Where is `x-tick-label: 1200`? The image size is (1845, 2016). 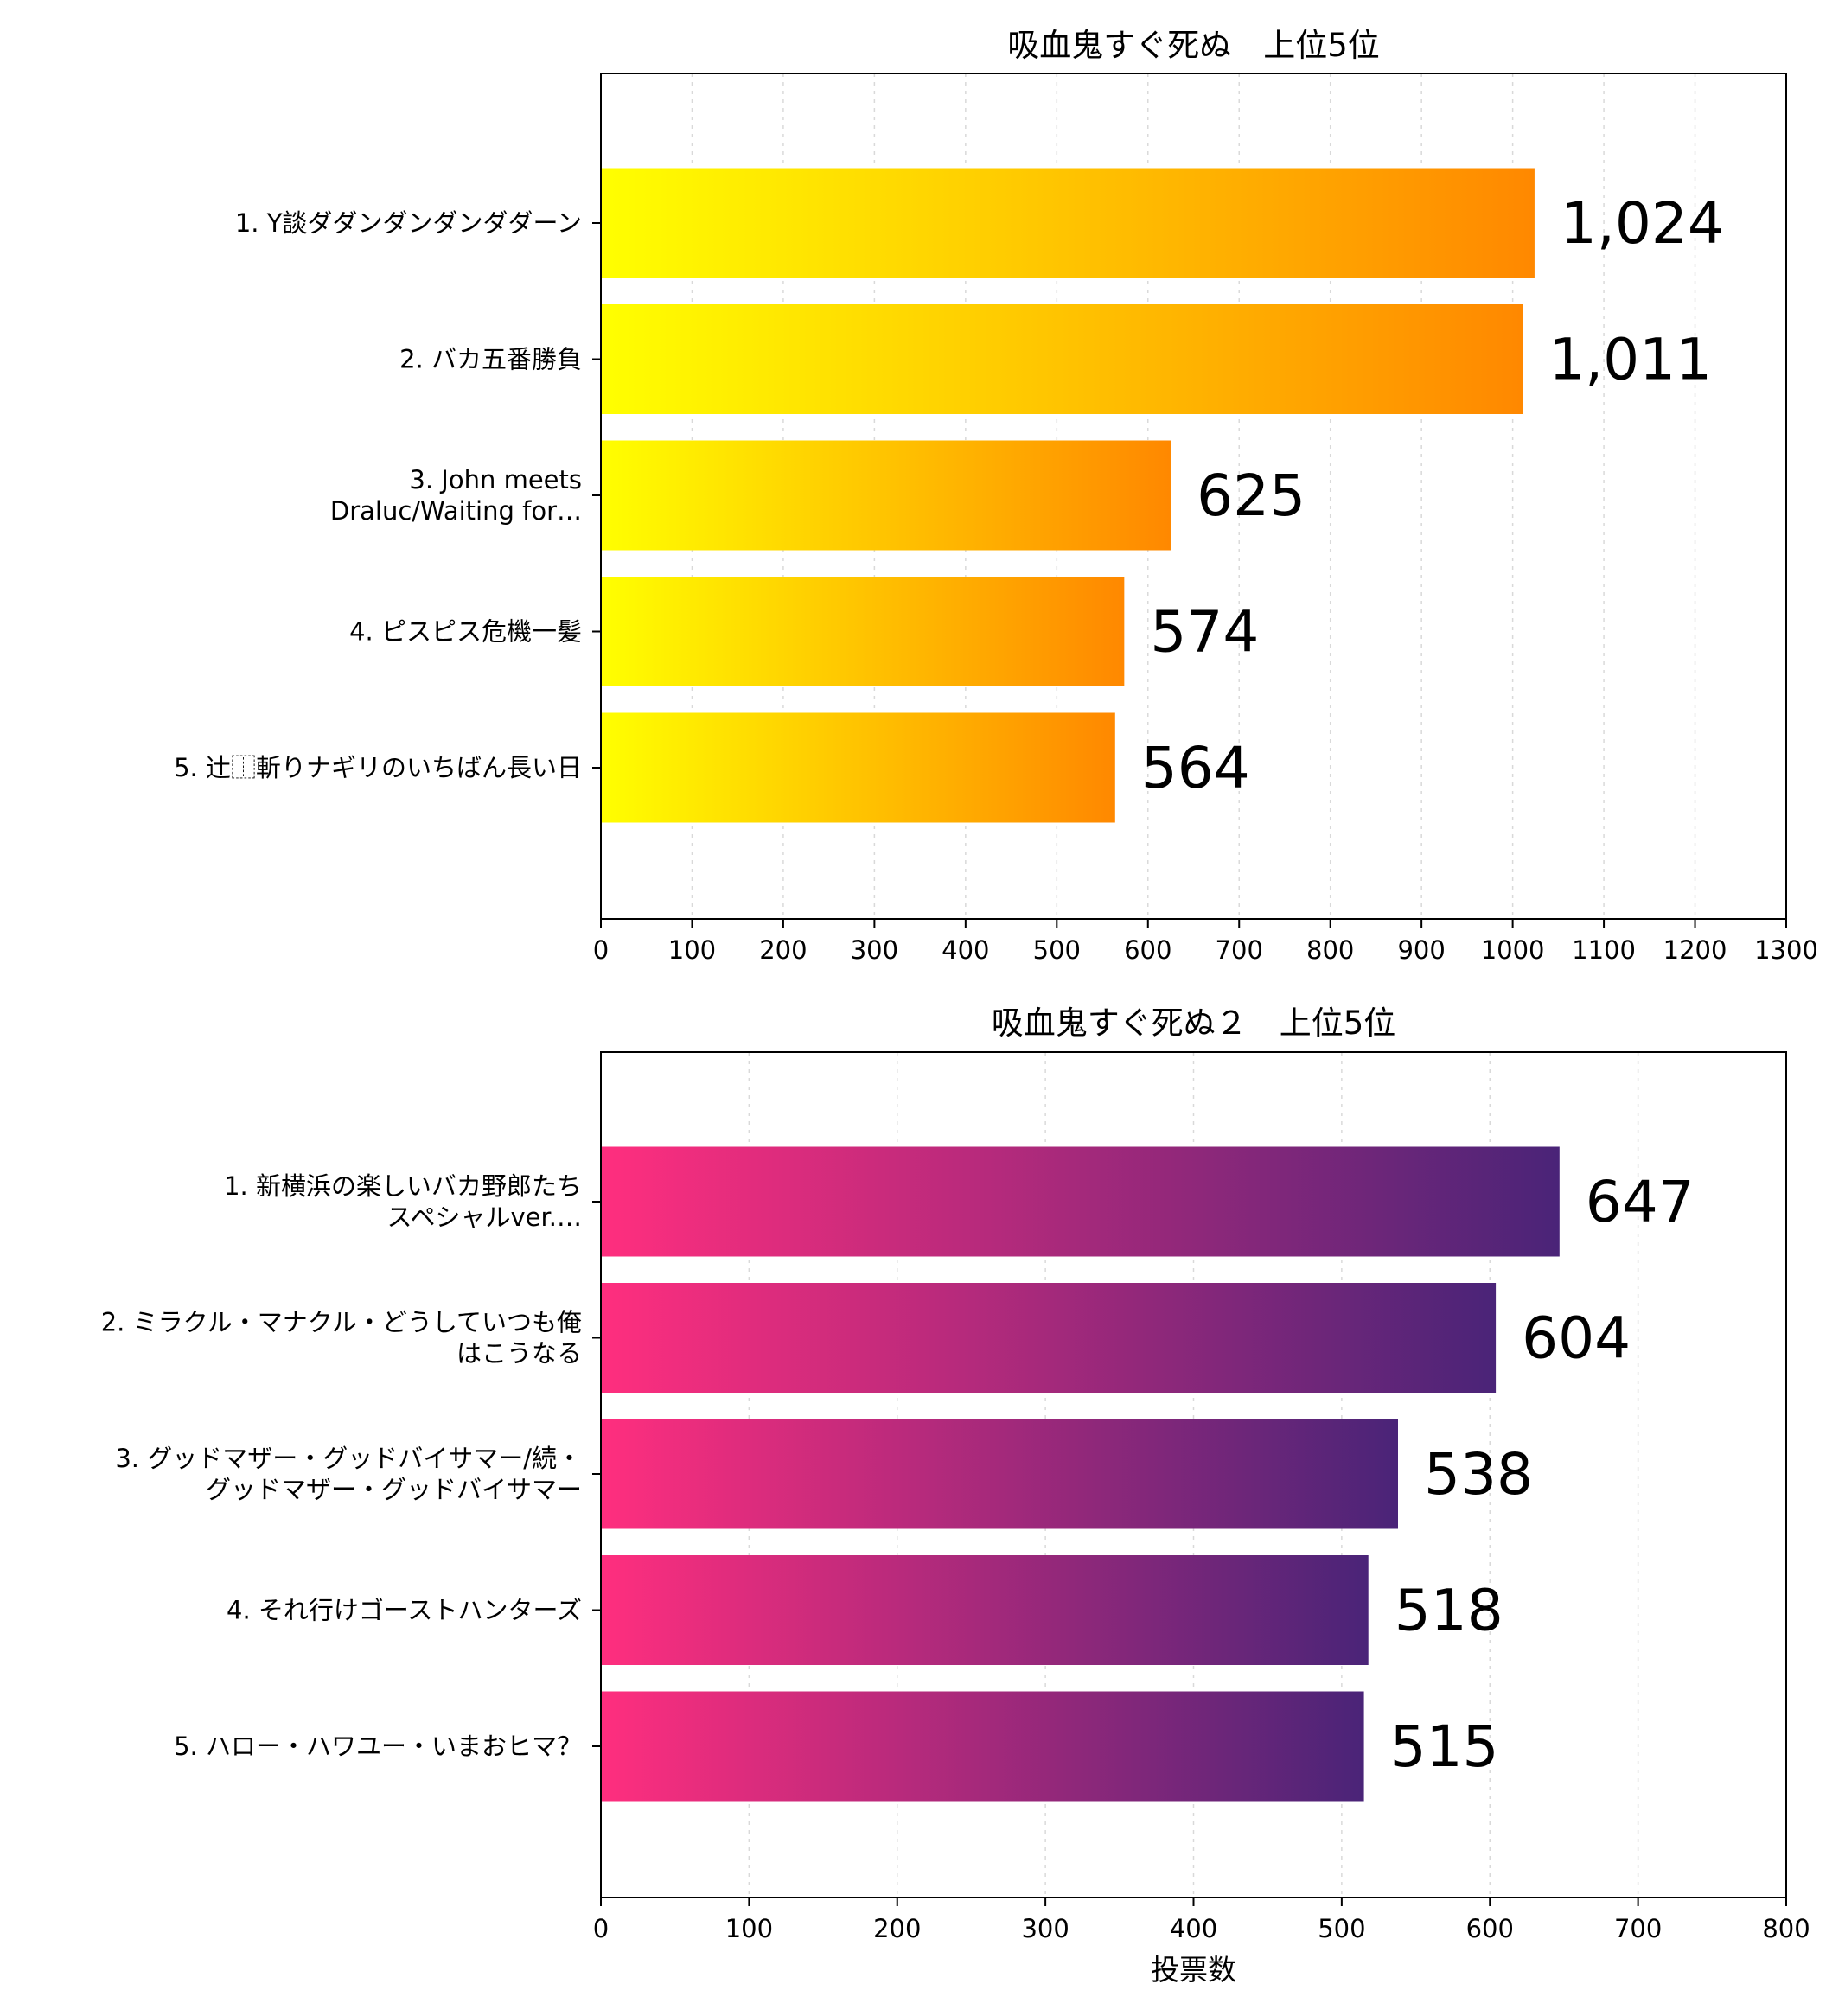 x-tick-label: 1200 is located at coordinates (1695, 950).